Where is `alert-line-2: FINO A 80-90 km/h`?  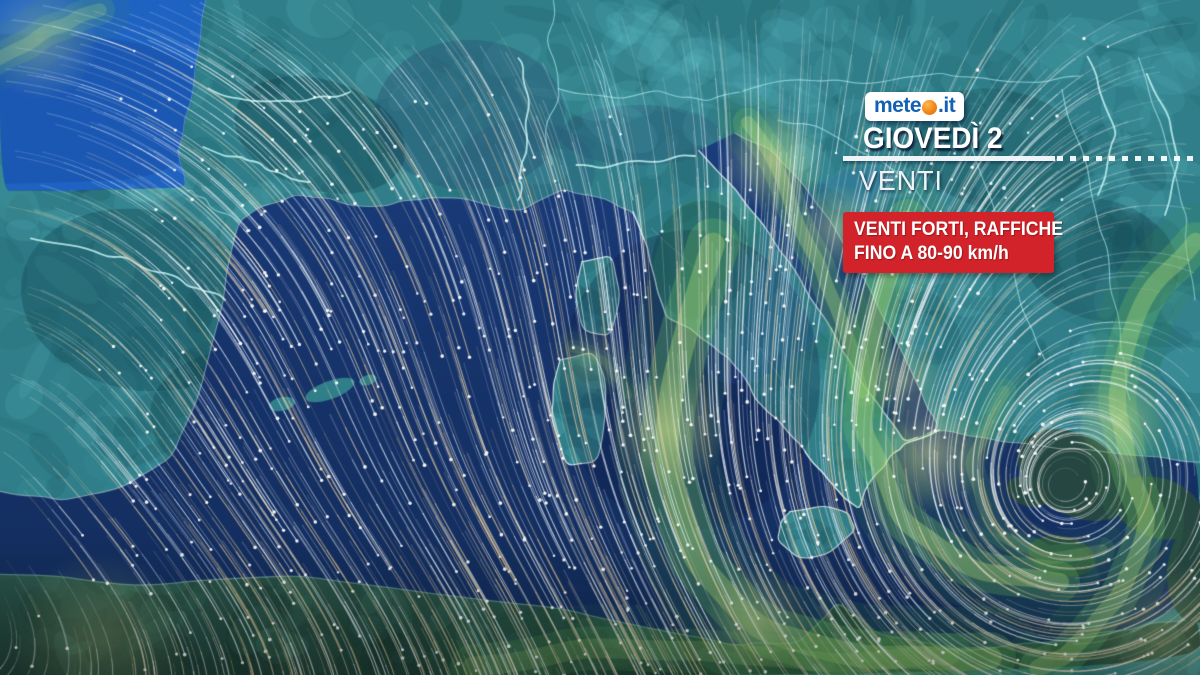
alert-line-2: FINO A 80-90 km/h is located at coordinates (931, 253).